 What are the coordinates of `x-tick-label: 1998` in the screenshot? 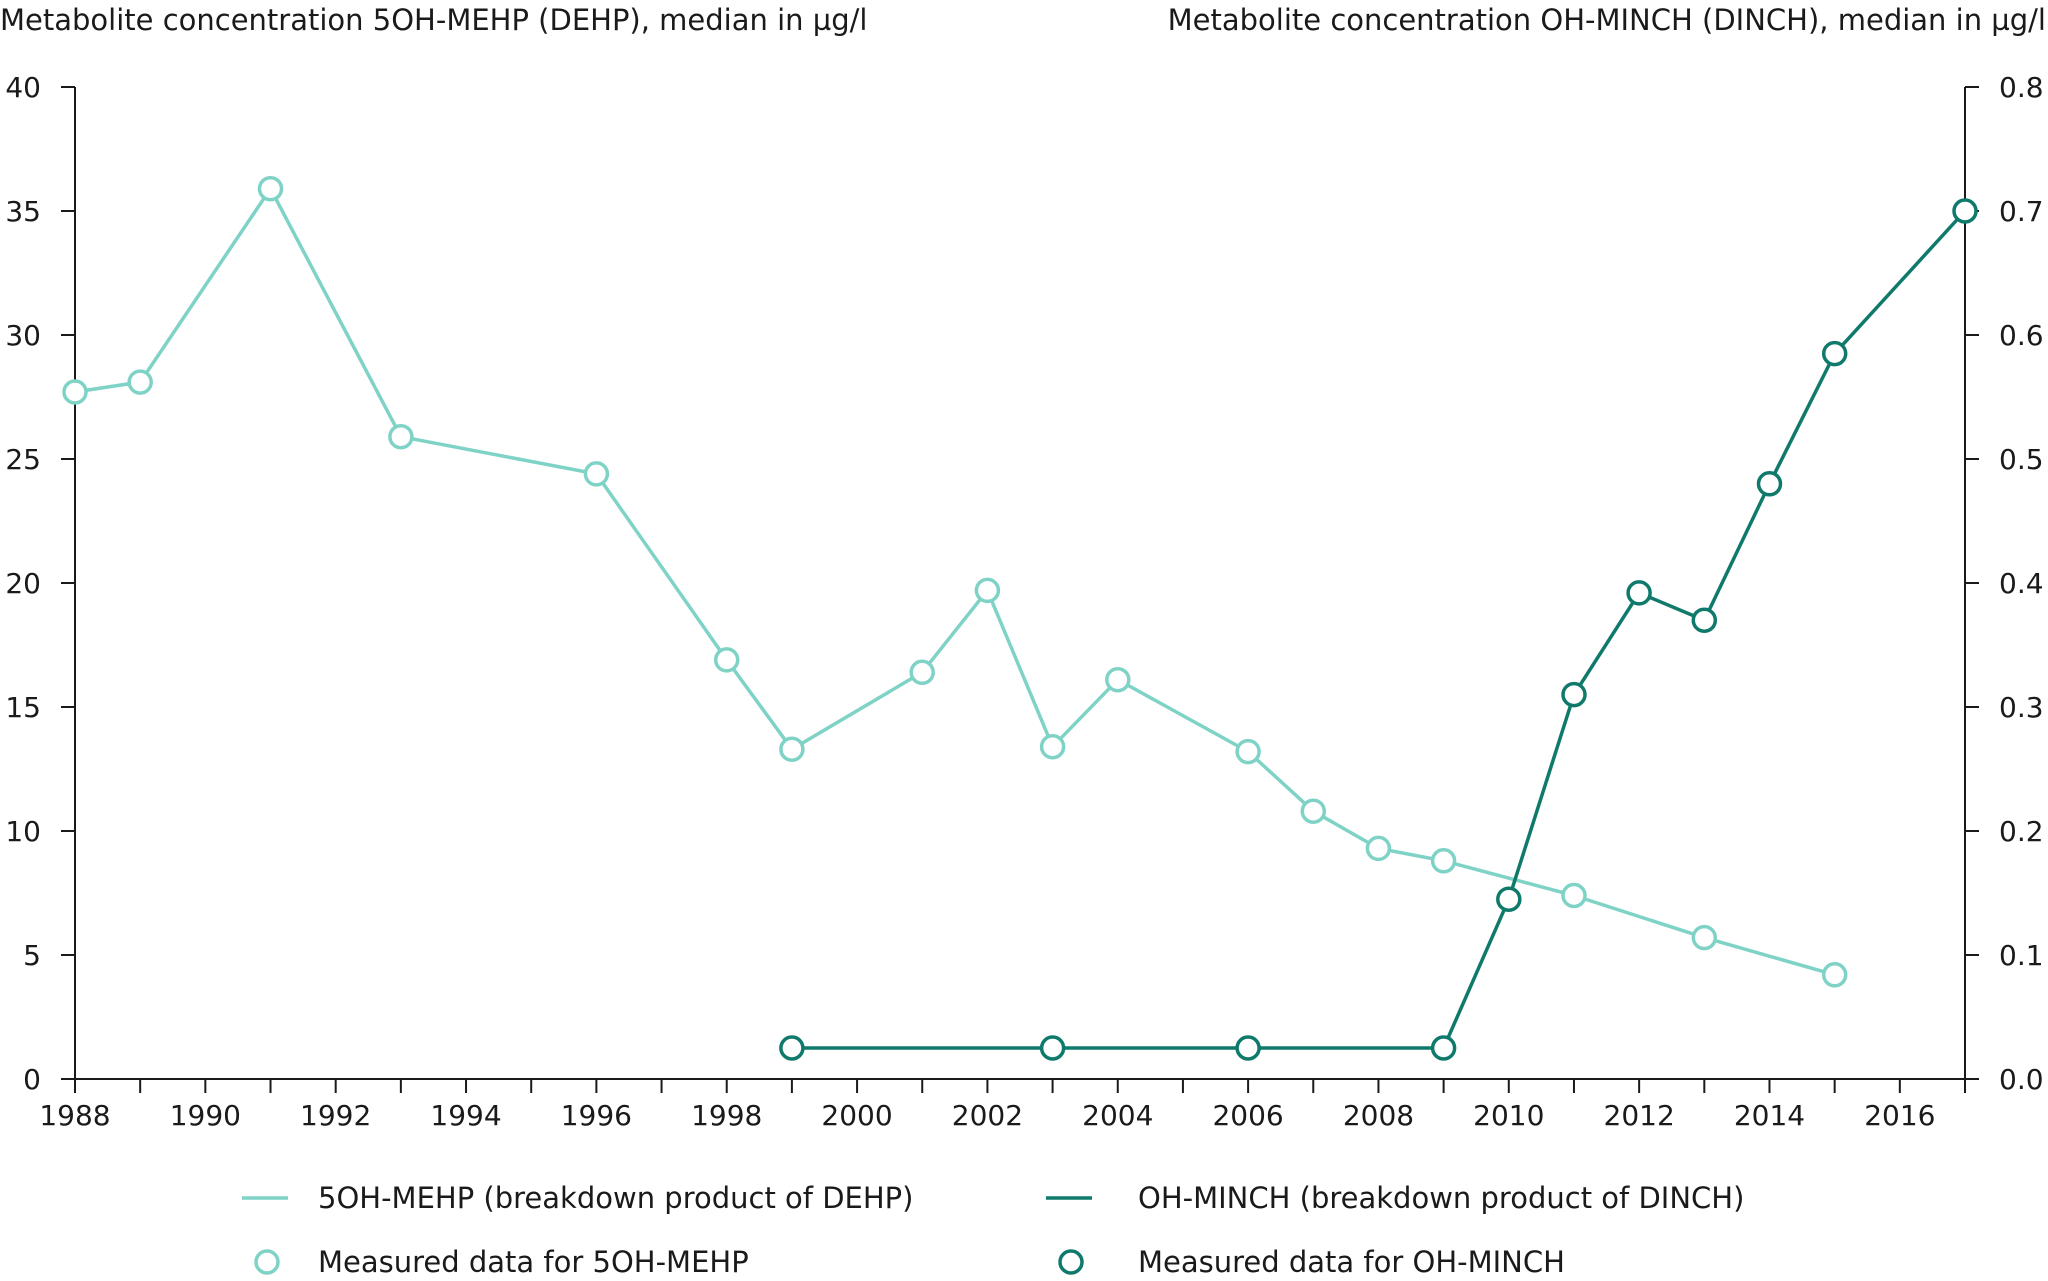 It's located at (726, 1115).